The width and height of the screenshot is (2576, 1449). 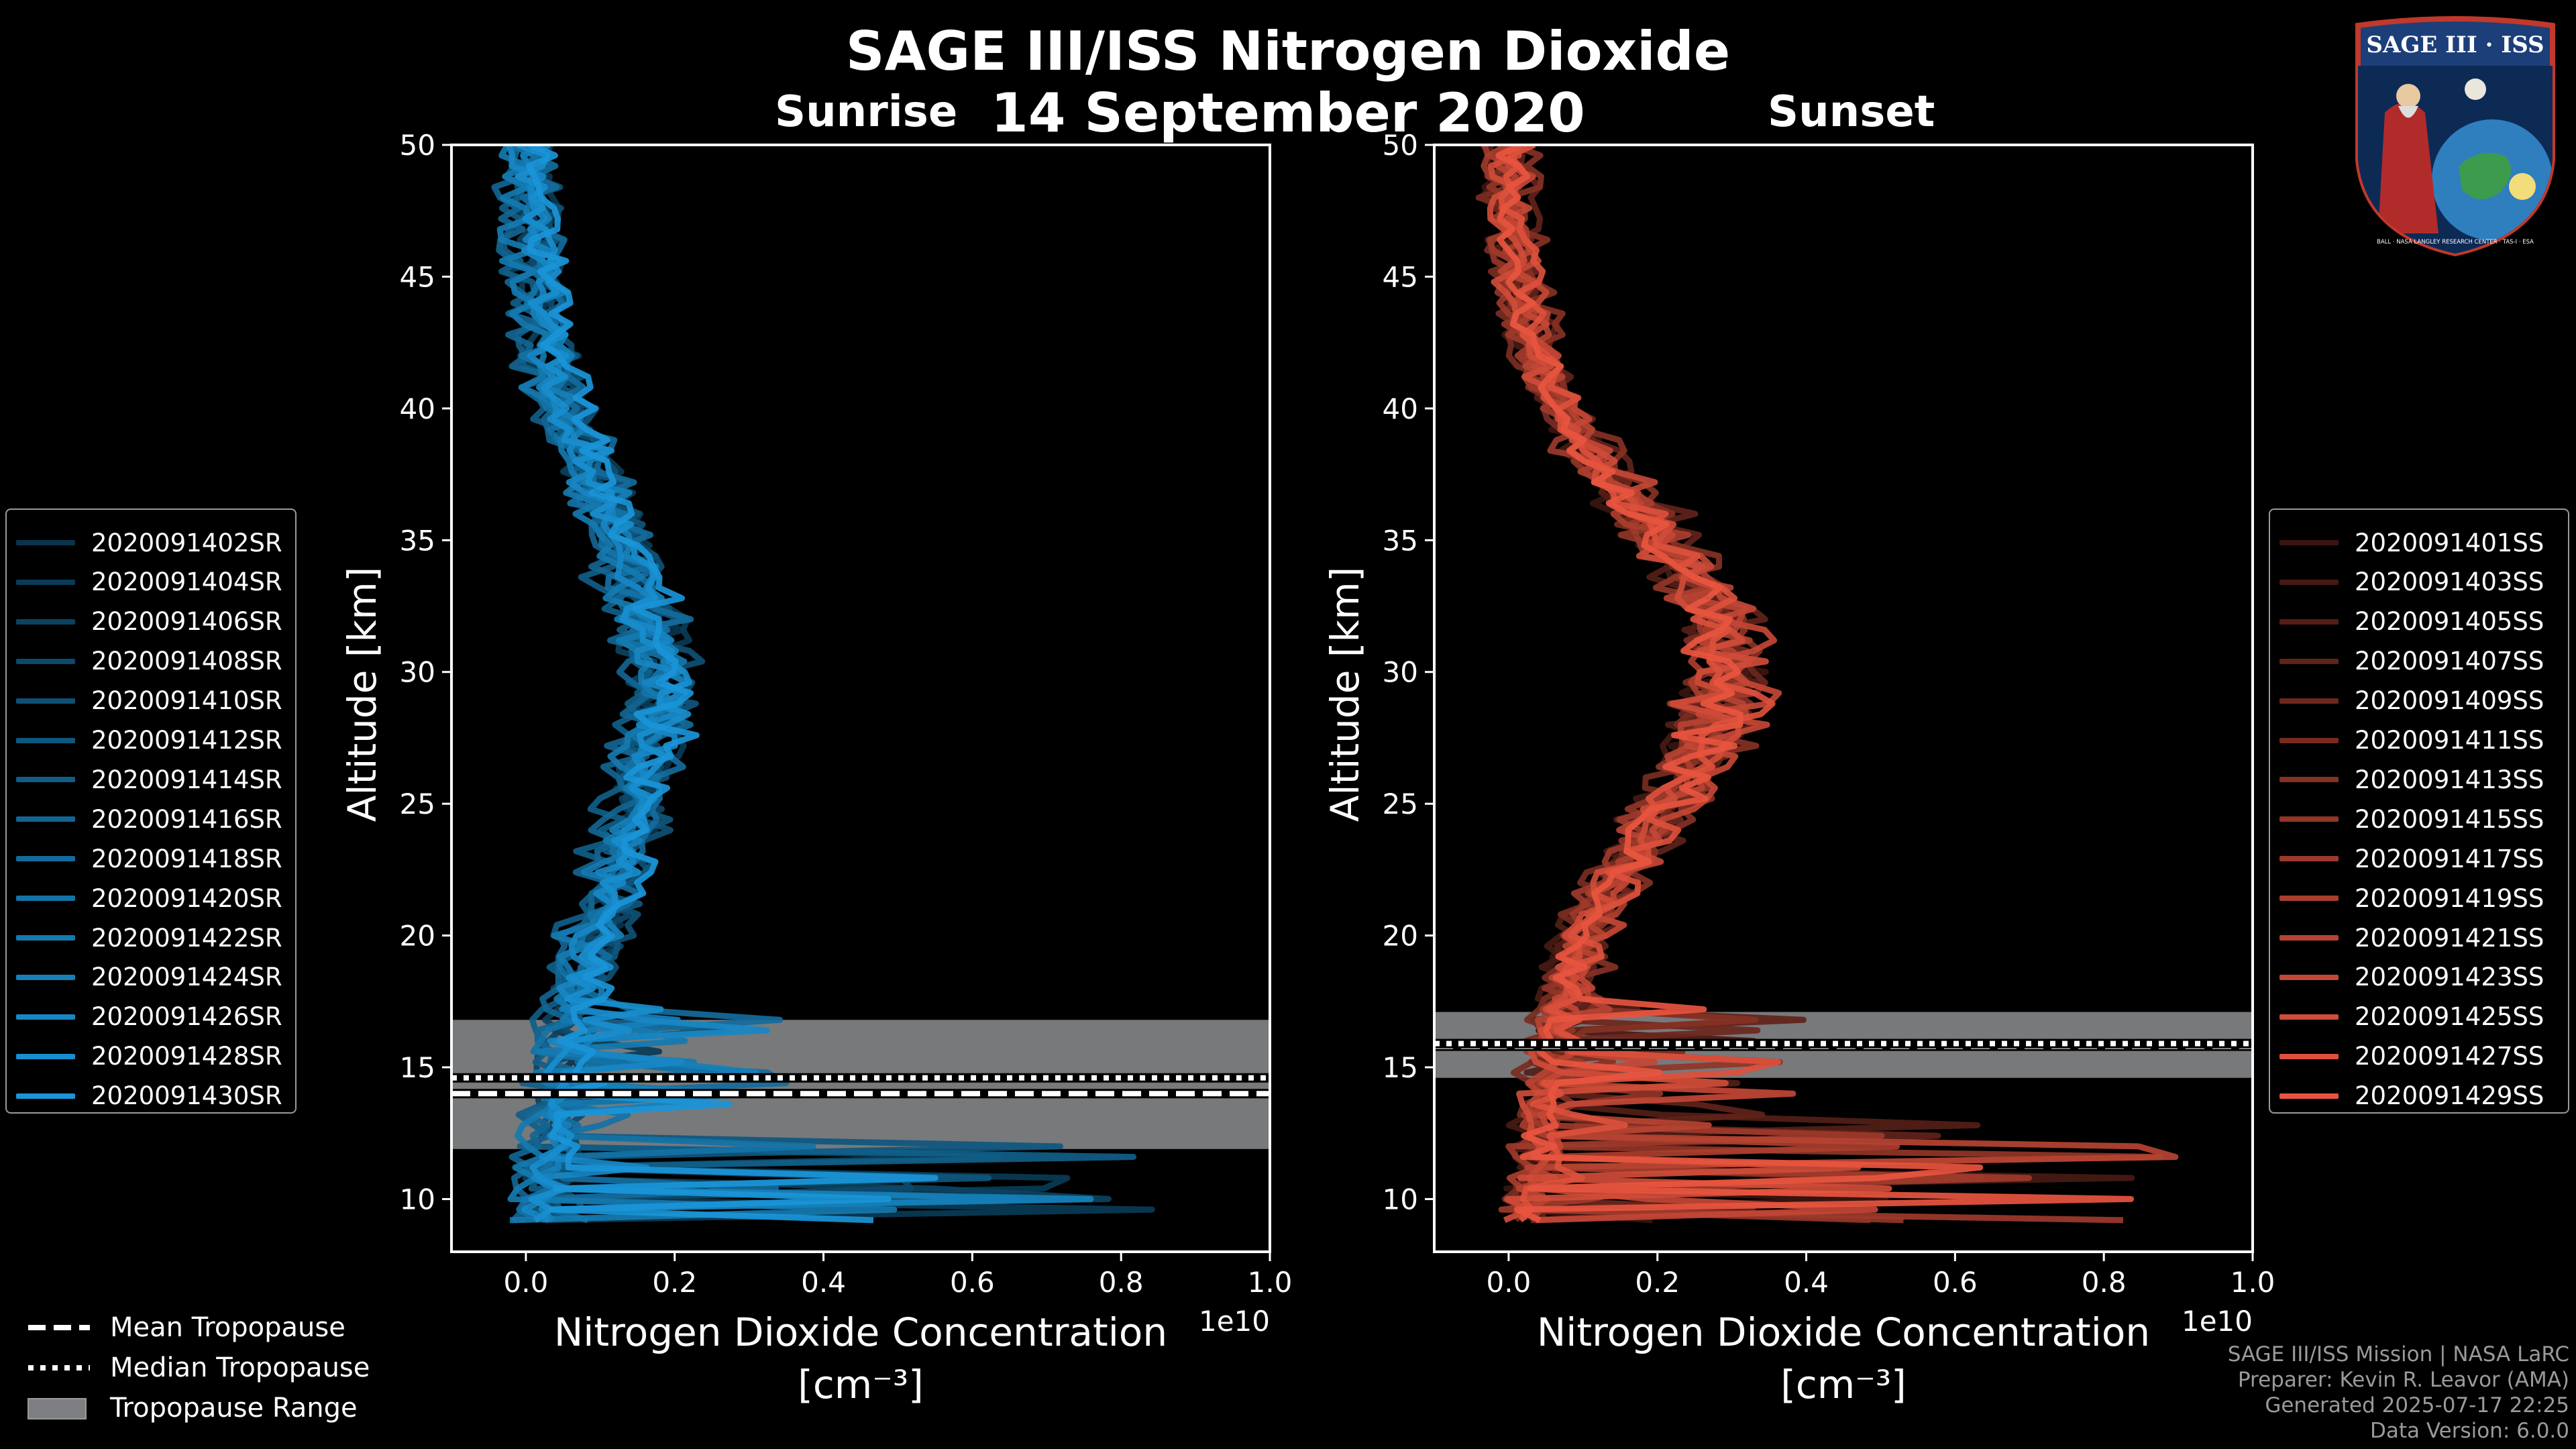 I want to click on y-tick-label: 40, so click(x=1400, y=408).